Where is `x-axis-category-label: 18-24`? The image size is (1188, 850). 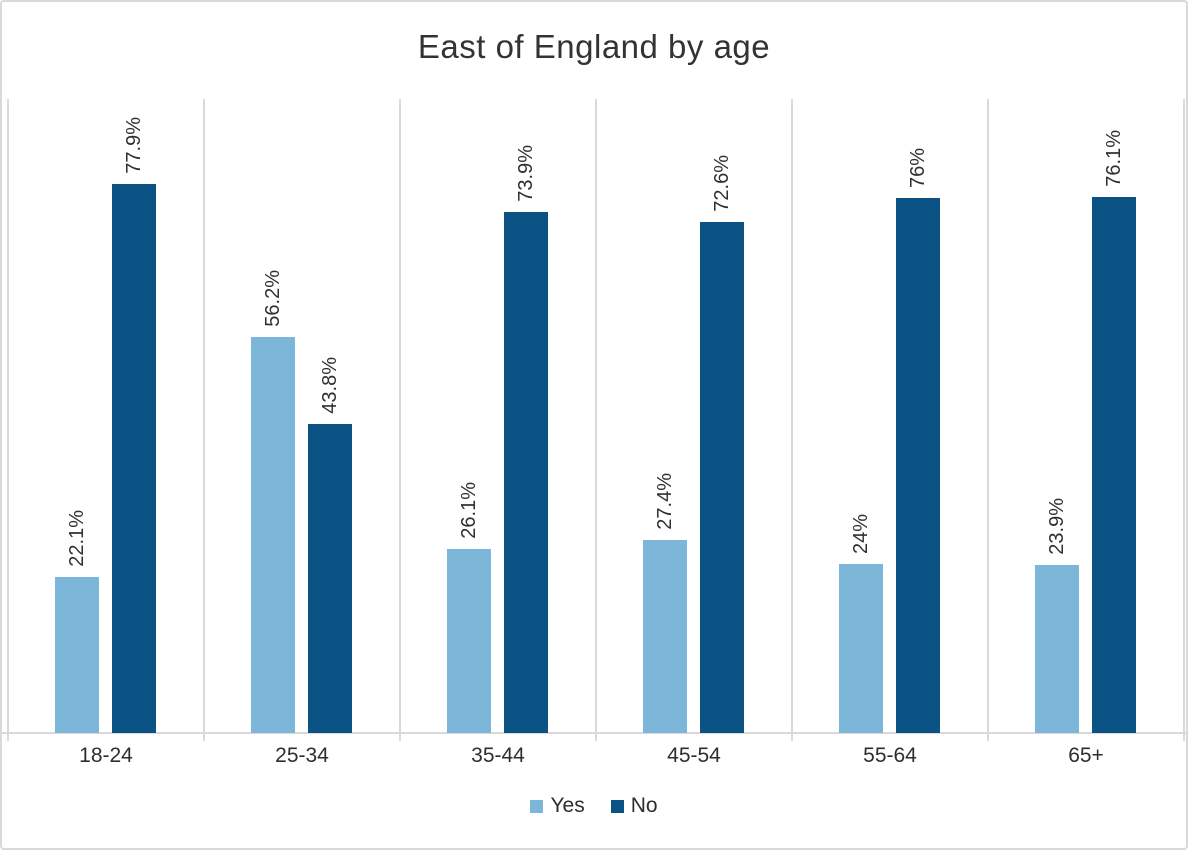 x-axis-category-label: 18-24 is located at coordinates (106, 755).